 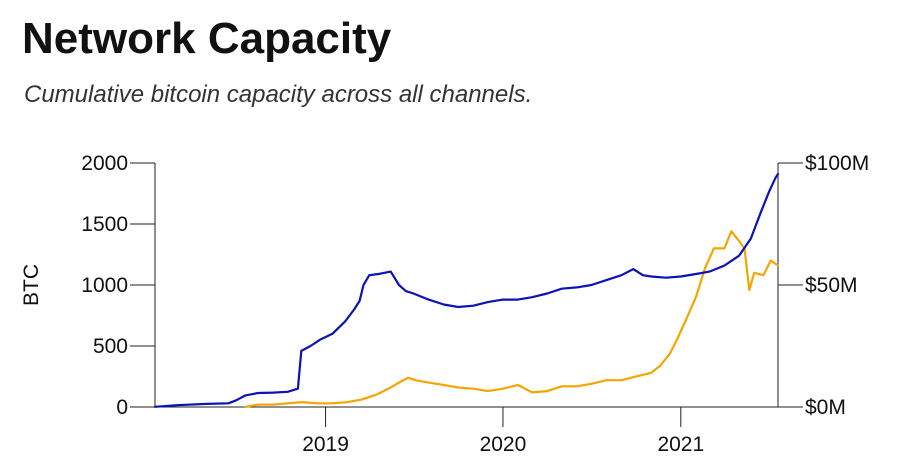 I want to click on y-tick-label-right: $0M, so click(x=825, y=407).